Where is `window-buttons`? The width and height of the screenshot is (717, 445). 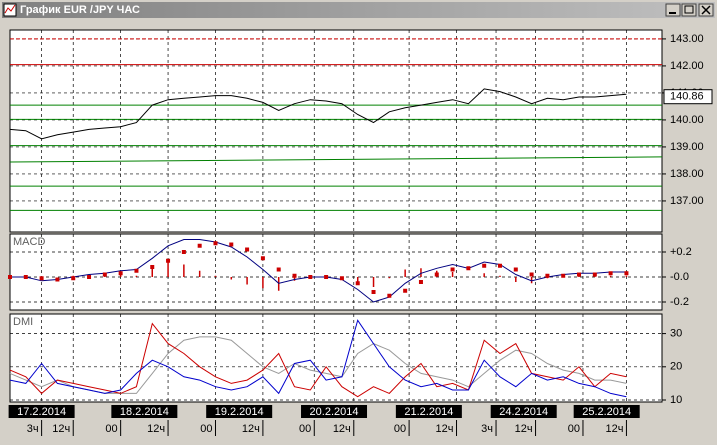 window-buttons is located at coordinates (689, 10).